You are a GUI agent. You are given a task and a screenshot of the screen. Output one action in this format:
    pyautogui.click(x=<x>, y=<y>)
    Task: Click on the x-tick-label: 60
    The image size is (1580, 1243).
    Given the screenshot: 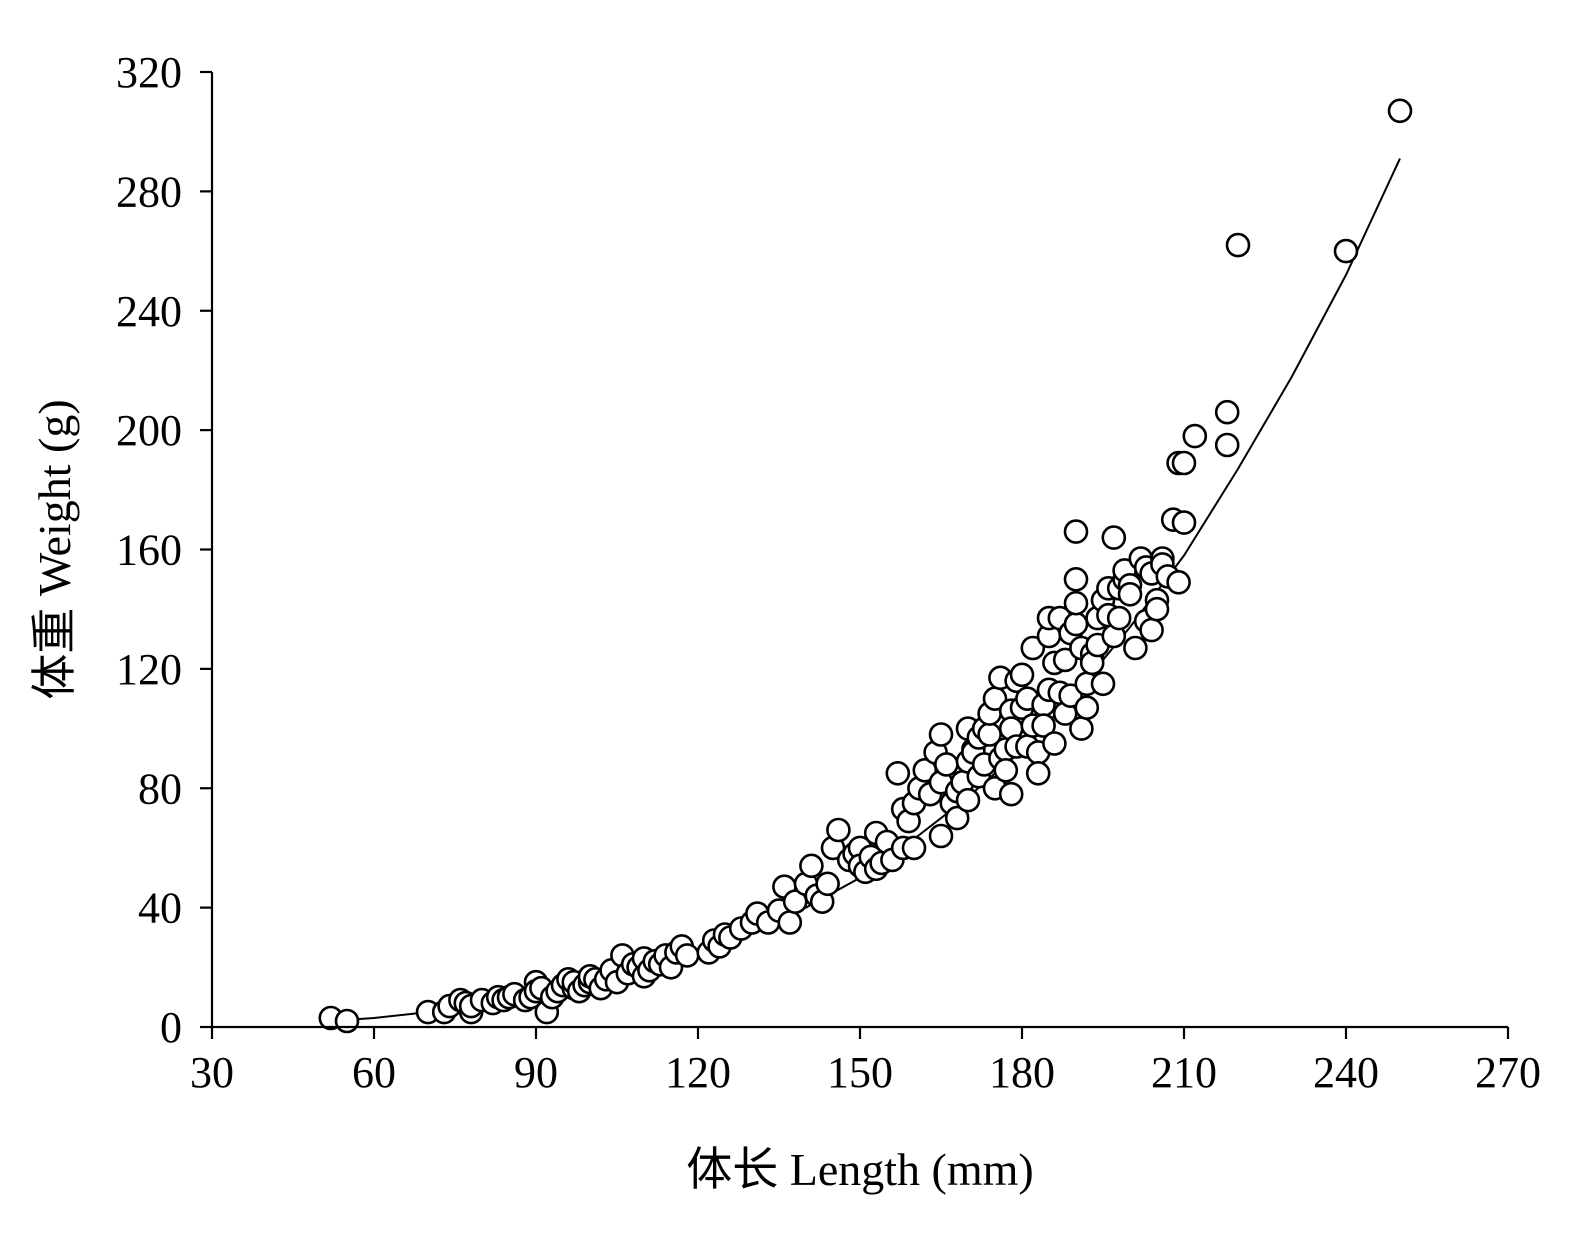 What is the action you would take?
    pyautogui.click(x=374, y=1072)
    